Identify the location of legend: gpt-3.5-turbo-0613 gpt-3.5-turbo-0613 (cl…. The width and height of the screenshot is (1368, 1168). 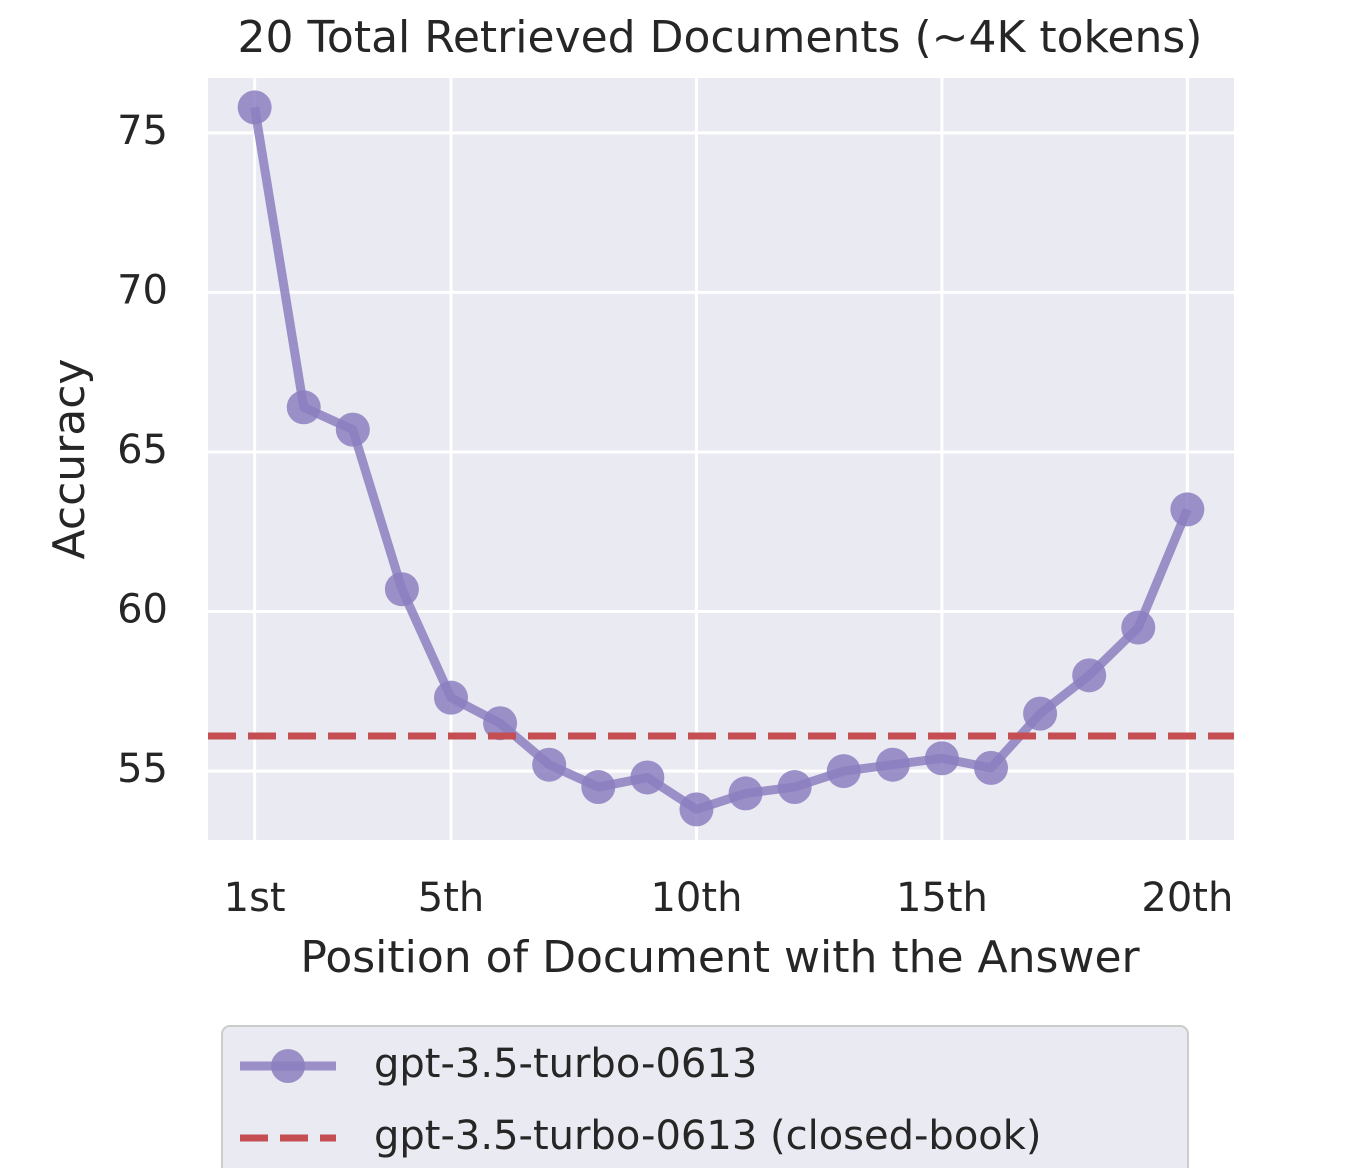
(641, 1100).